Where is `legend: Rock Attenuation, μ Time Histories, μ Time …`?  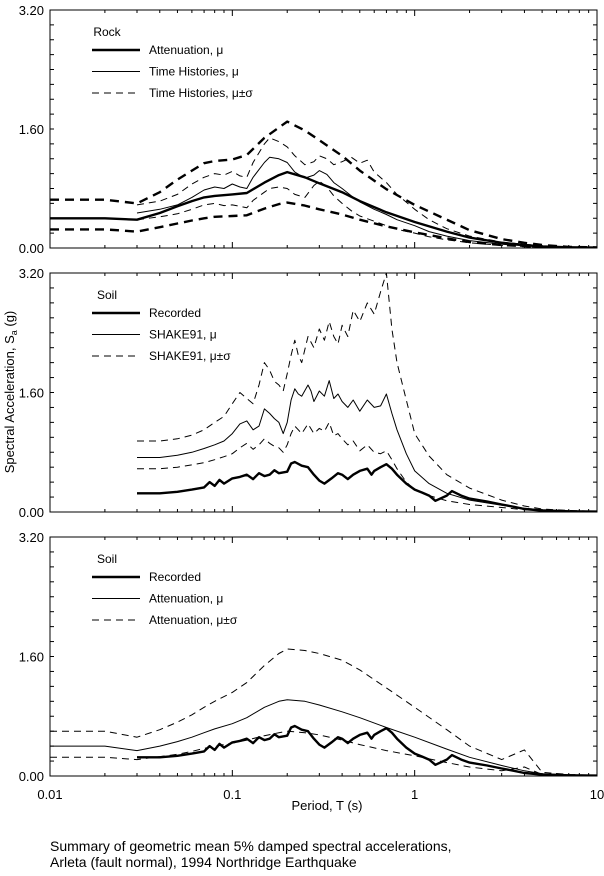 legend: Rock Attenuation, μ Time Histories, μ Time … is located at coordinates (172, 62).